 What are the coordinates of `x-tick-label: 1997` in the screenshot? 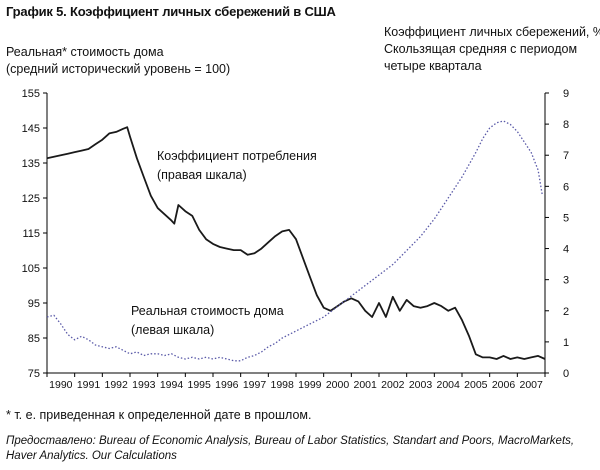 It's located at (255, 385).